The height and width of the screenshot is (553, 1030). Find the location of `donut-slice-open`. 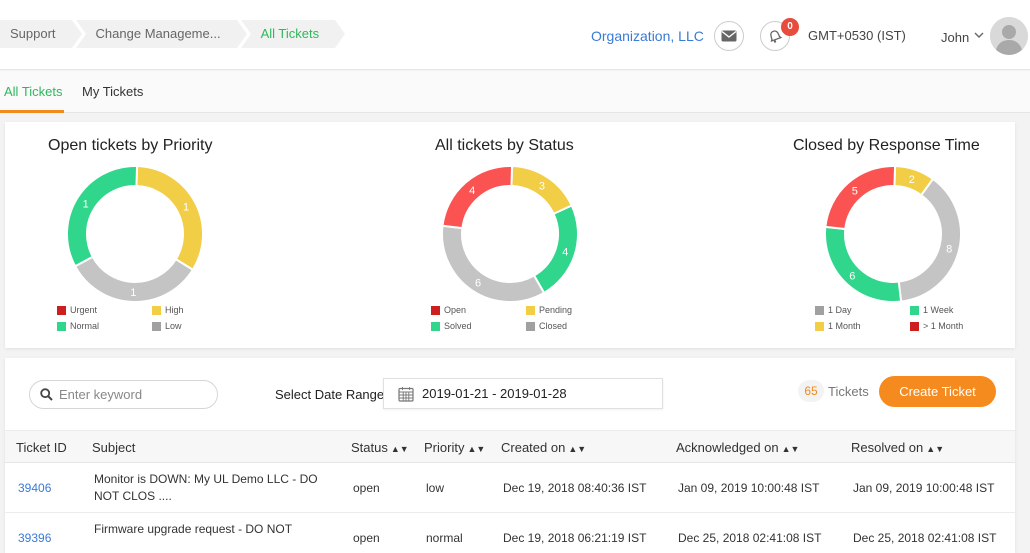

donut-slice-open is located at coordinates (477, 197).